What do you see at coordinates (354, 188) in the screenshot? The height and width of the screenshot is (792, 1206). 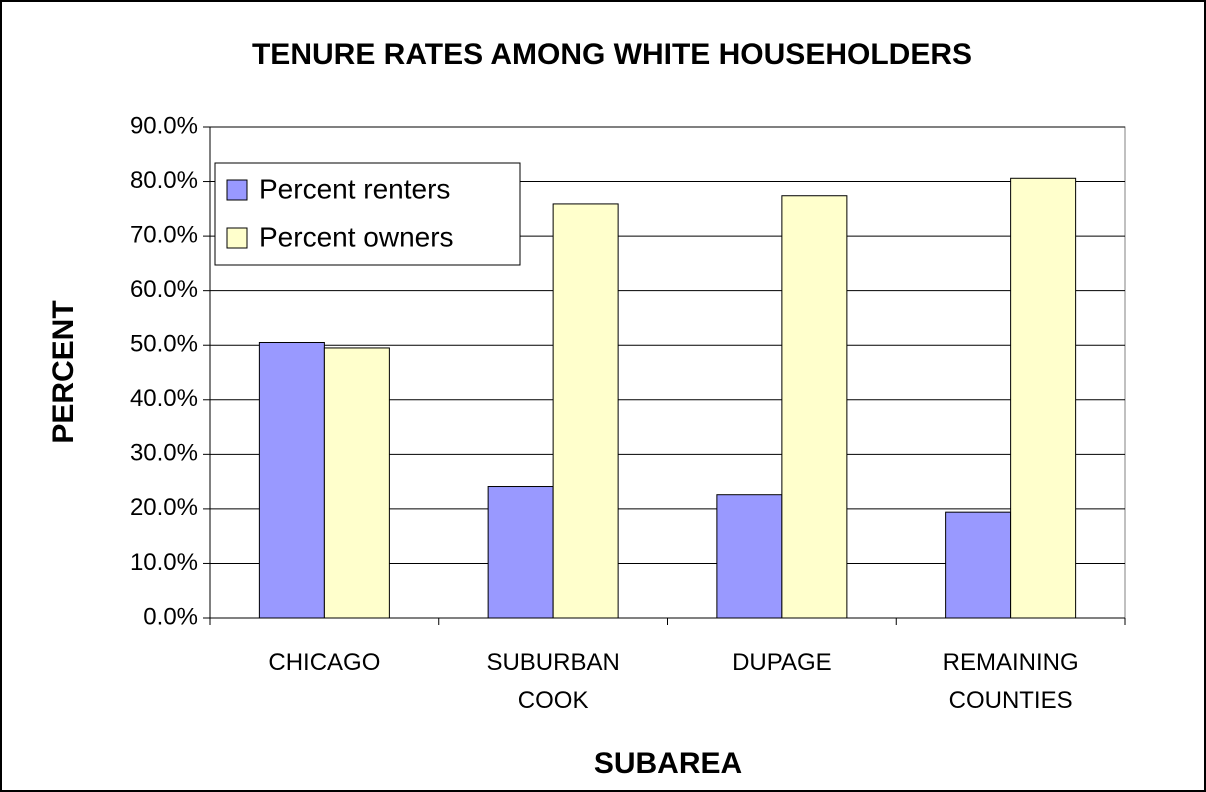 I see `legend-label: Percent renters` at bounding box center [354, 188].